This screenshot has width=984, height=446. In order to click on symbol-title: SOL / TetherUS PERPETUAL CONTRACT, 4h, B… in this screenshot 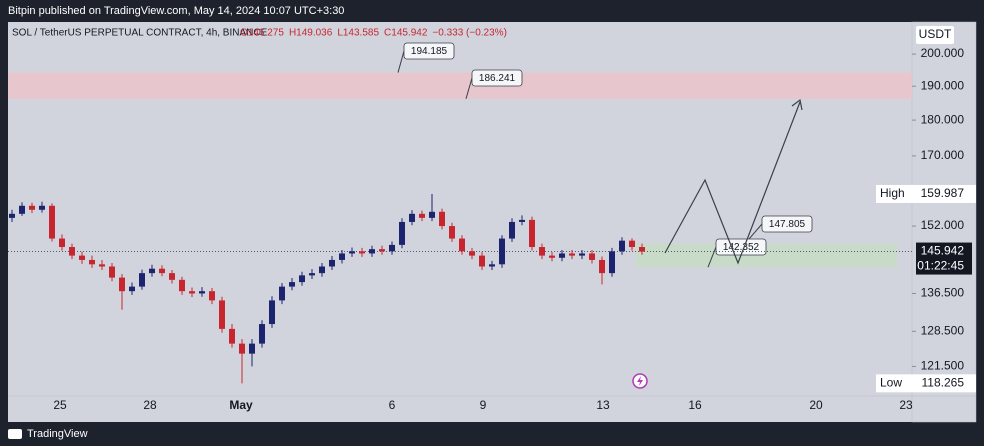, I will do `click(140, 33)`.